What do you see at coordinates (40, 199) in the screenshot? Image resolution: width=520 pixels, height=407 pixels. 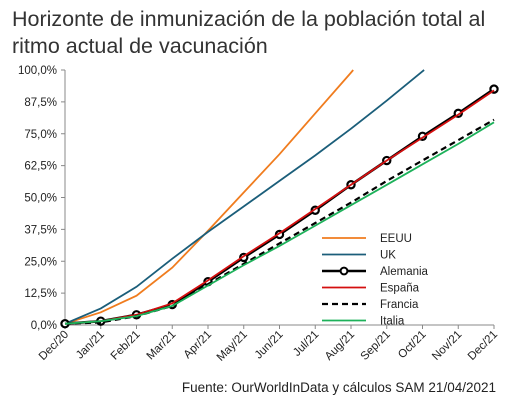 I see `y-tick-label: 50,0%` at bounding box center [40, 199].